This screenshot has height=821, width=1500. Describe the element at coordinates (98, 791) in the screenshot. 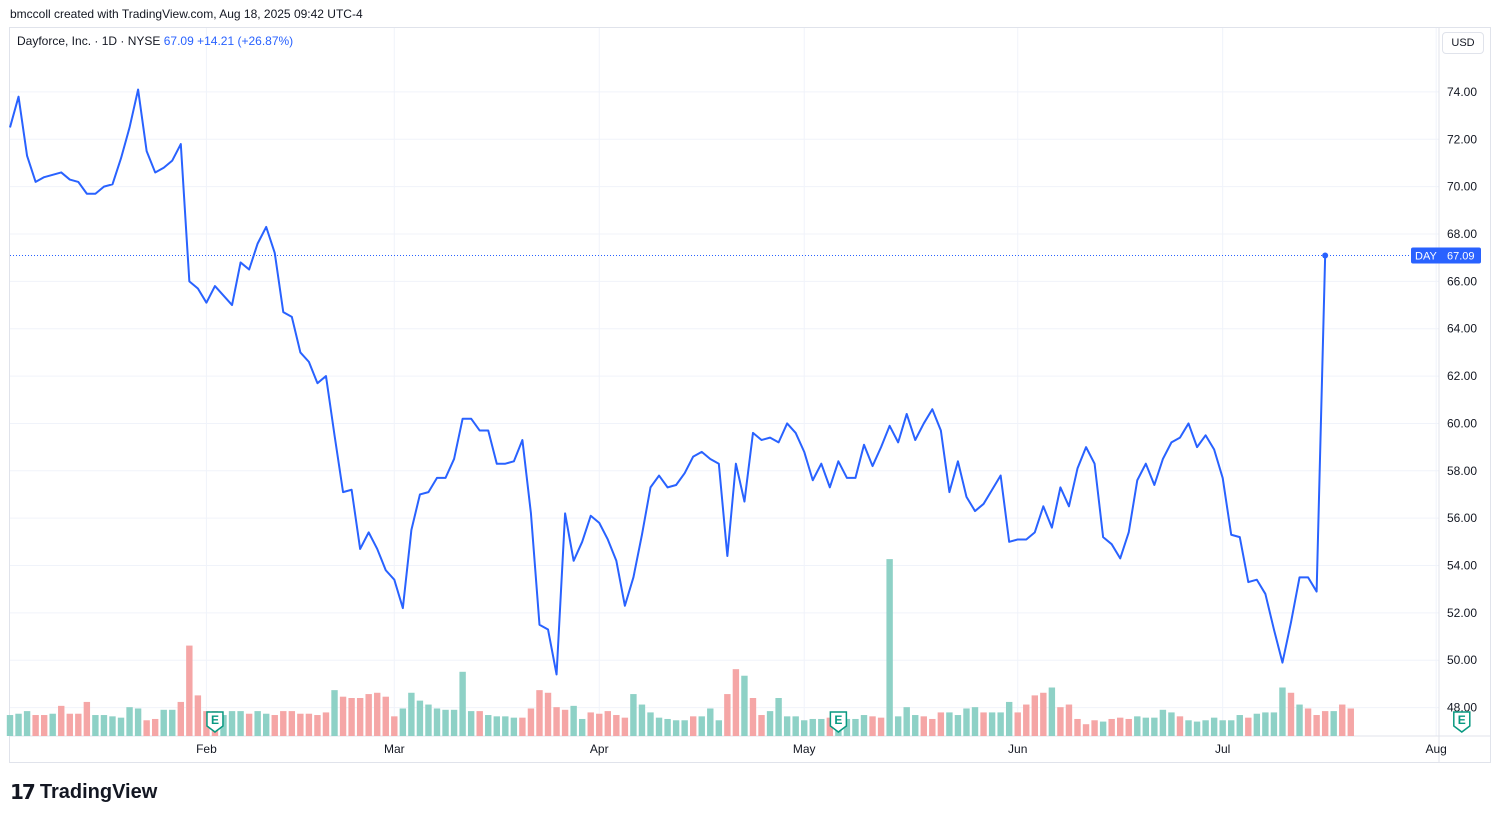

I see `tradingview-wordmark: TradingView` at that location.